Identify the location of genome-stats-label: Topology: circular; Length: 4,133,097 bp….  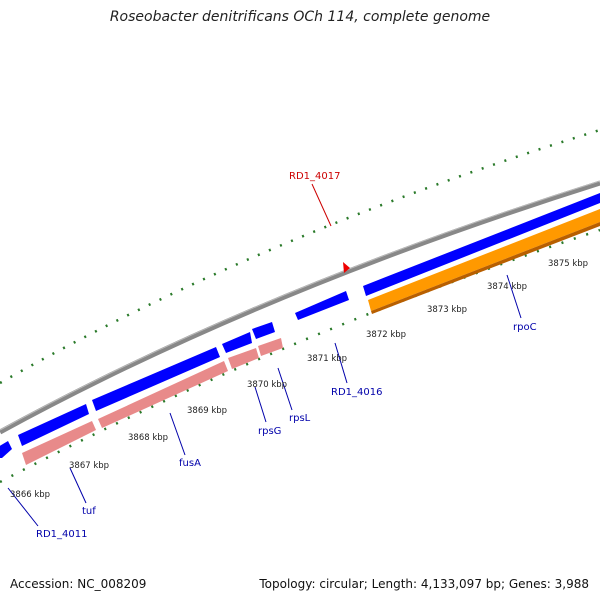
(424, 584).